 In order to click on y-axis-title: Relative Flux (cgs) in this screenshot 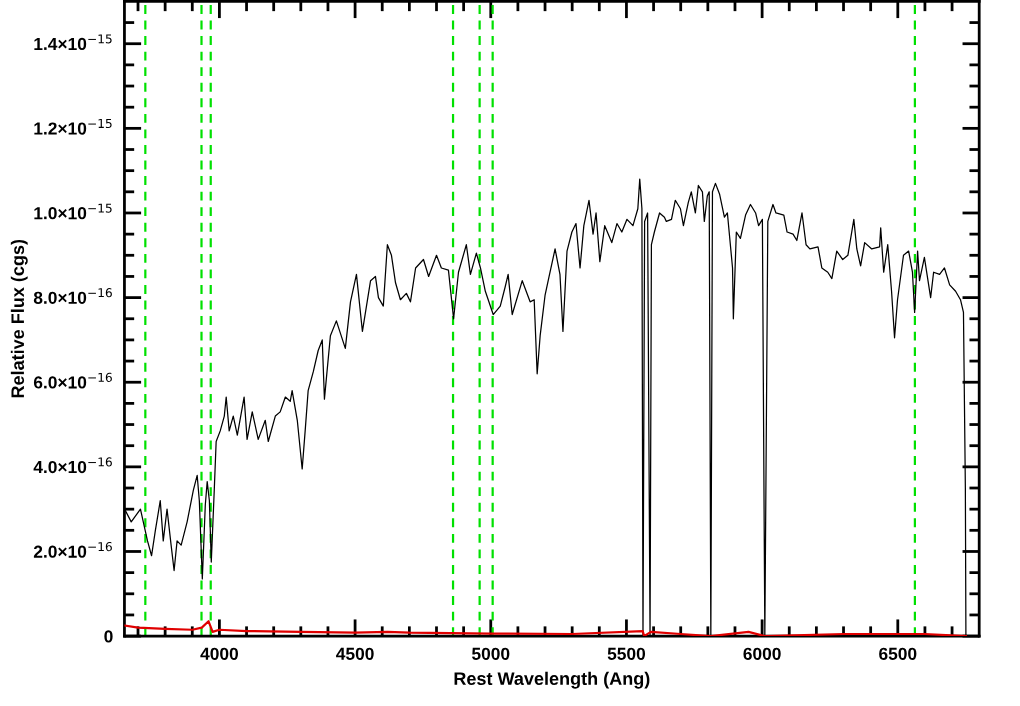, I will do `click(19, 318)`.